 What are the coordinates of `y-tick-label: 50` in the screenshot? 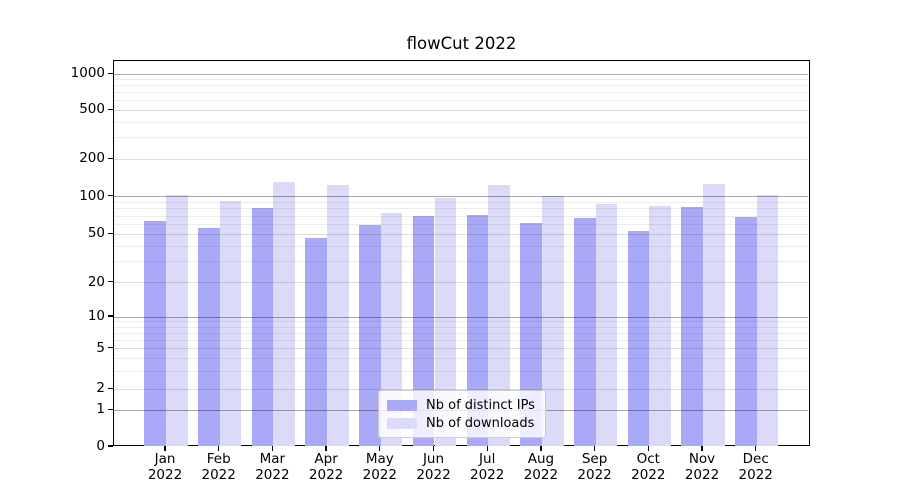 It's located at (96, 233).